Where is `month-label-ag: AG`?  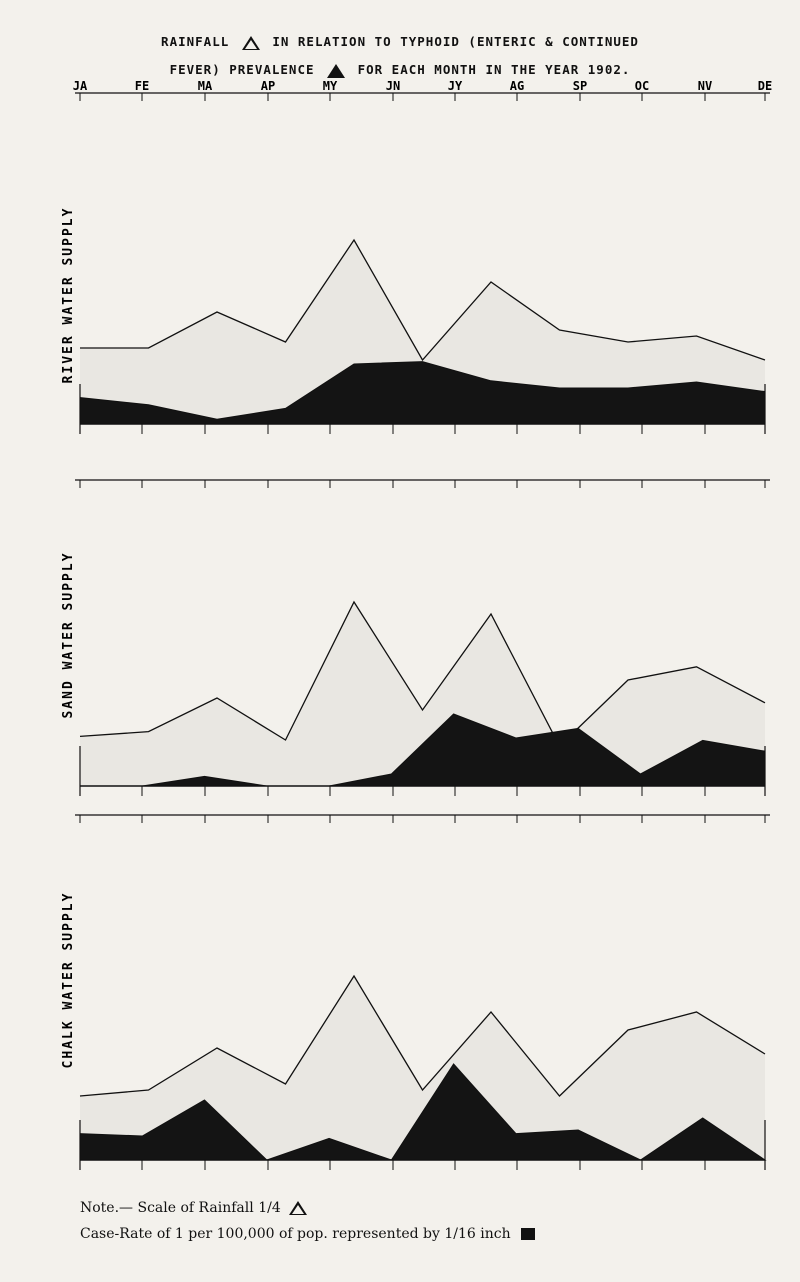 month-label-ag: AG is located at coordinates (517, 86).